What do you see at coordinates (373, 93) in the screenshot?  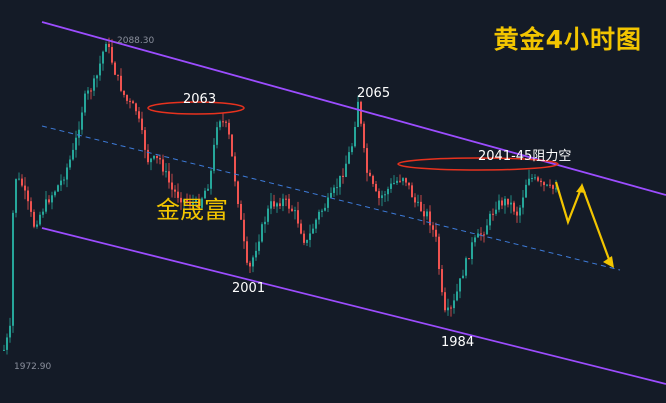 I see `label-2065: 2065` at bounding box center [373, 93].